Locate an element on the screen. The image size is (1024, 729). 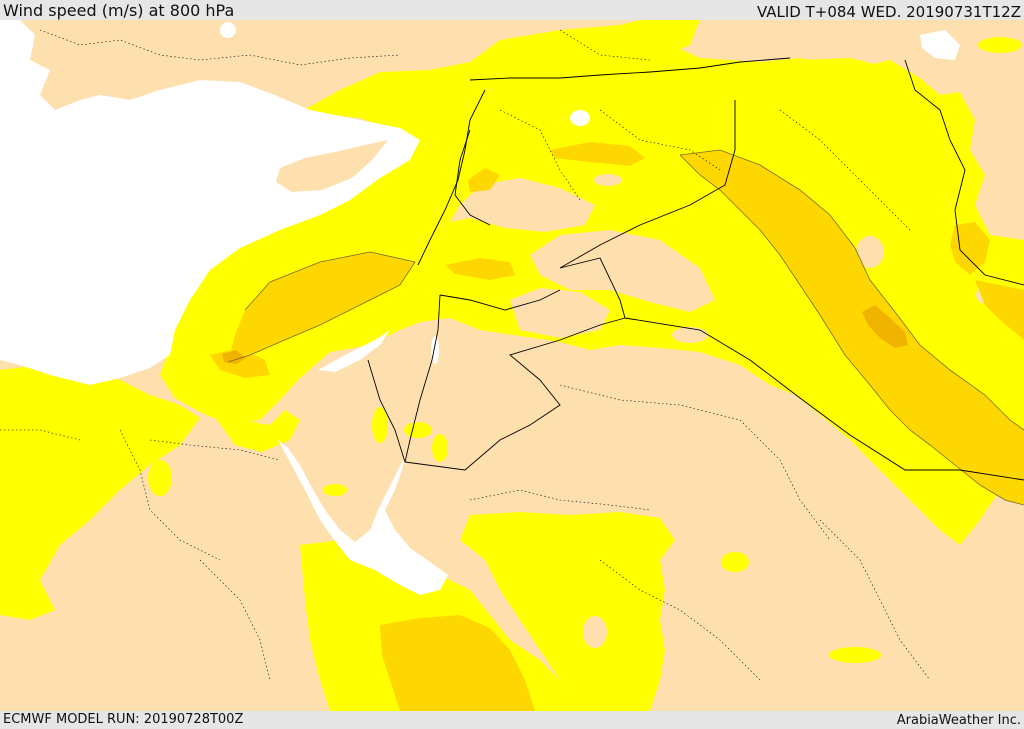
model-run: ECMWF MODEL RUN: 20190728T00Z is located at coordinates (123, 719).